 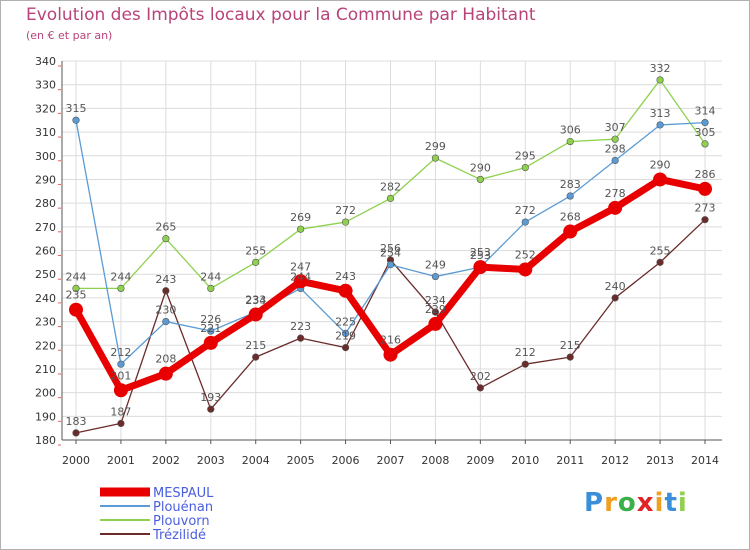 I want to click on data-label: 183, so click(x=76, y=421).